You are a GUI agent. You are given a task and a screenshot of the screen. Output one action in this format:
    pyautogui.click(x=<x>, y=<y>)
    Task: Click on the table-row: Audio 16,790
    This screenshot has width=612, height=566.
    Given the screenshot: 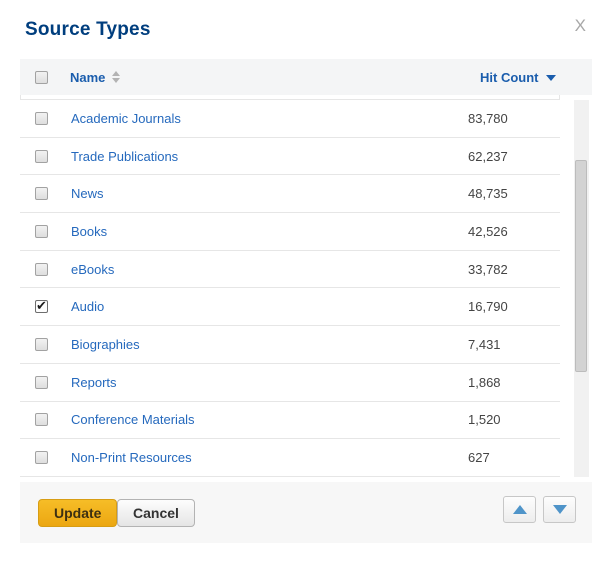 What is the action you would take?
    pyautogui.click(x=290, y=307)
    